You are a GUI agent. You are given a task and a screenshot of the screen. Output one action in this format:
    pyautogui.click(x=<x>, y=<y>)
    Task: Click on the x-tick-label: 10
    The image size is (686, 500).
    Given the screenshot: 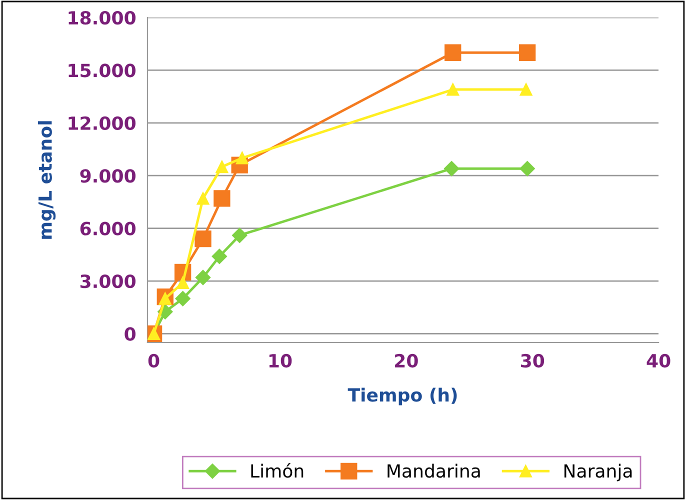 What is the action you would take?
    pyautogui.click(x=280, y=361)
    